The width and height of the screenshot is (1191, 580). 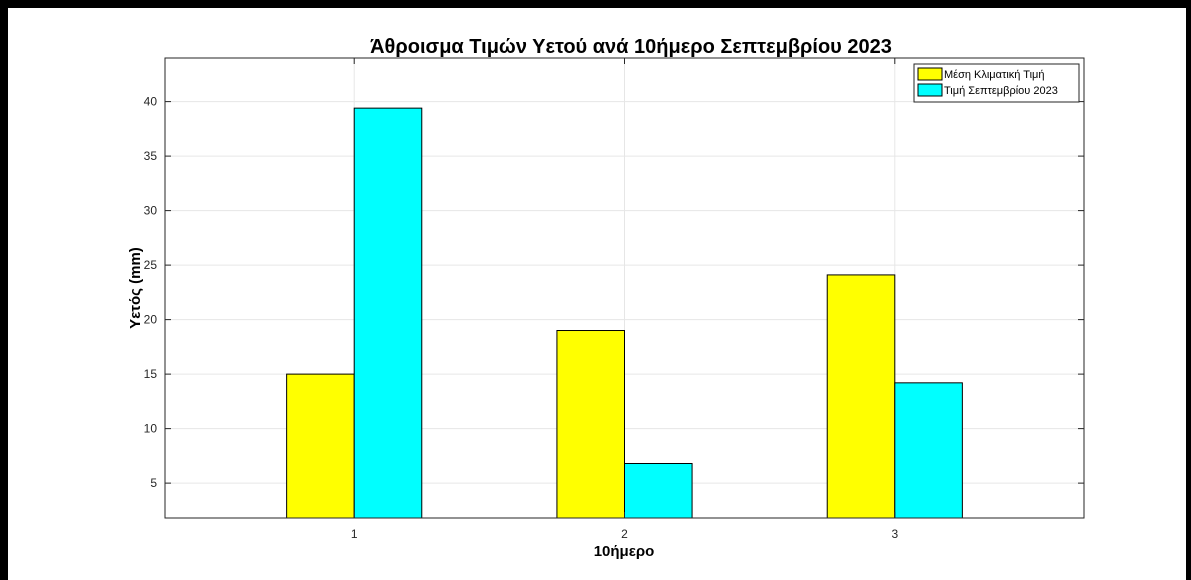 What do you see at coordinates (624, 551) in the screenshot?
I see `x-axis-title: 10ήμερο` at bounding box center [624, 551].